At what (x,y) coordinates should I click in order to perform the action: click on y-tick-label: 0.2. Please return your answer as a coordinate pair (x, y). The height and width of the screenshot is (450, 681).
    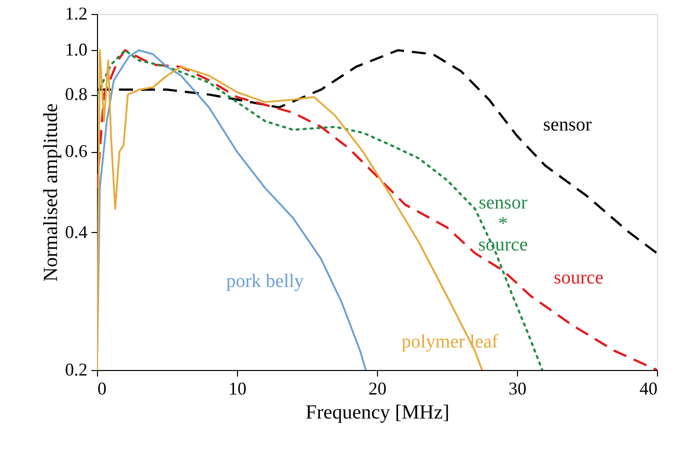
    Looking at the image, I should click on (76, 370).